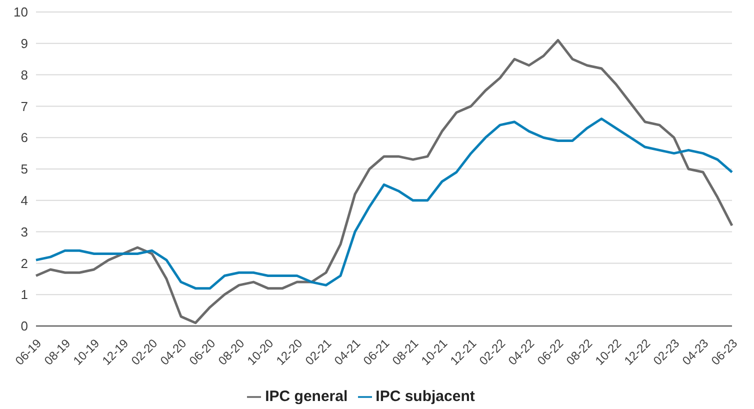 This screenshot has width=754, height=409. What do you see at coordinates (425, 396) in the screenshot?
I see `legend-label: IPC subjacent` at bounding box center [425, 396].